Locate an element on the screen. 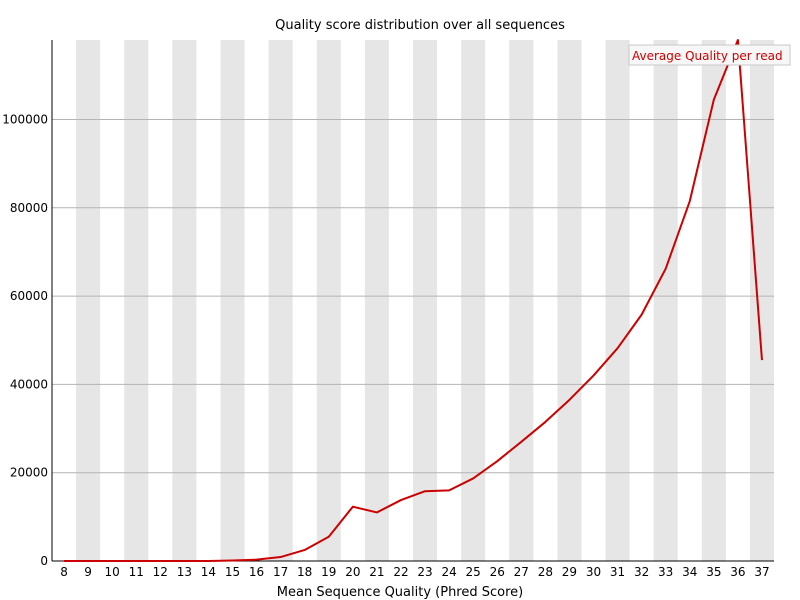 The width and height of the screenshot is (800, 600). x-tick-label: 25 is located at coordinates (473, 572).